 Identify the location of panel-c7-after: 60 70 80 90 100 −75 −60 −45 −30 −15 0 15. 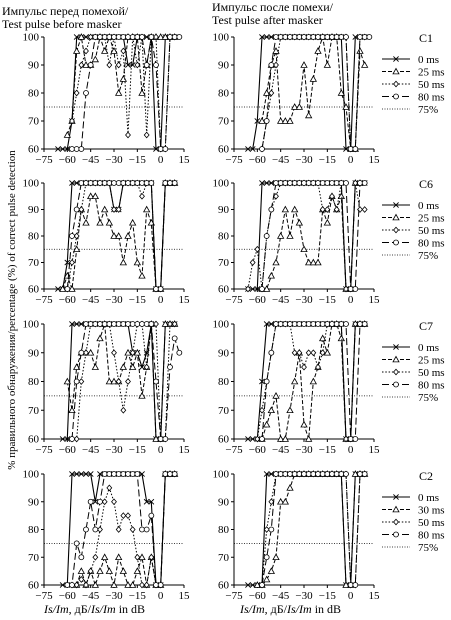
(297, 388).